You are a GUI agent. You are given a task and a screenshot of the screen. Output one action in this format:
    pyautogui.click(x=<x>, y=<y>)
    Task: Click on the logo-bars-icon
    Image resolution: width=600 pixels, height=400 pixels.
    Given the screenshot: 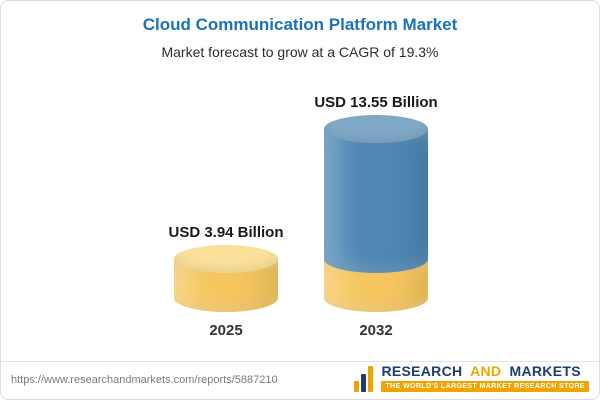 What is the action you would take?
    pyautogui.click(x=364, y=379)
    